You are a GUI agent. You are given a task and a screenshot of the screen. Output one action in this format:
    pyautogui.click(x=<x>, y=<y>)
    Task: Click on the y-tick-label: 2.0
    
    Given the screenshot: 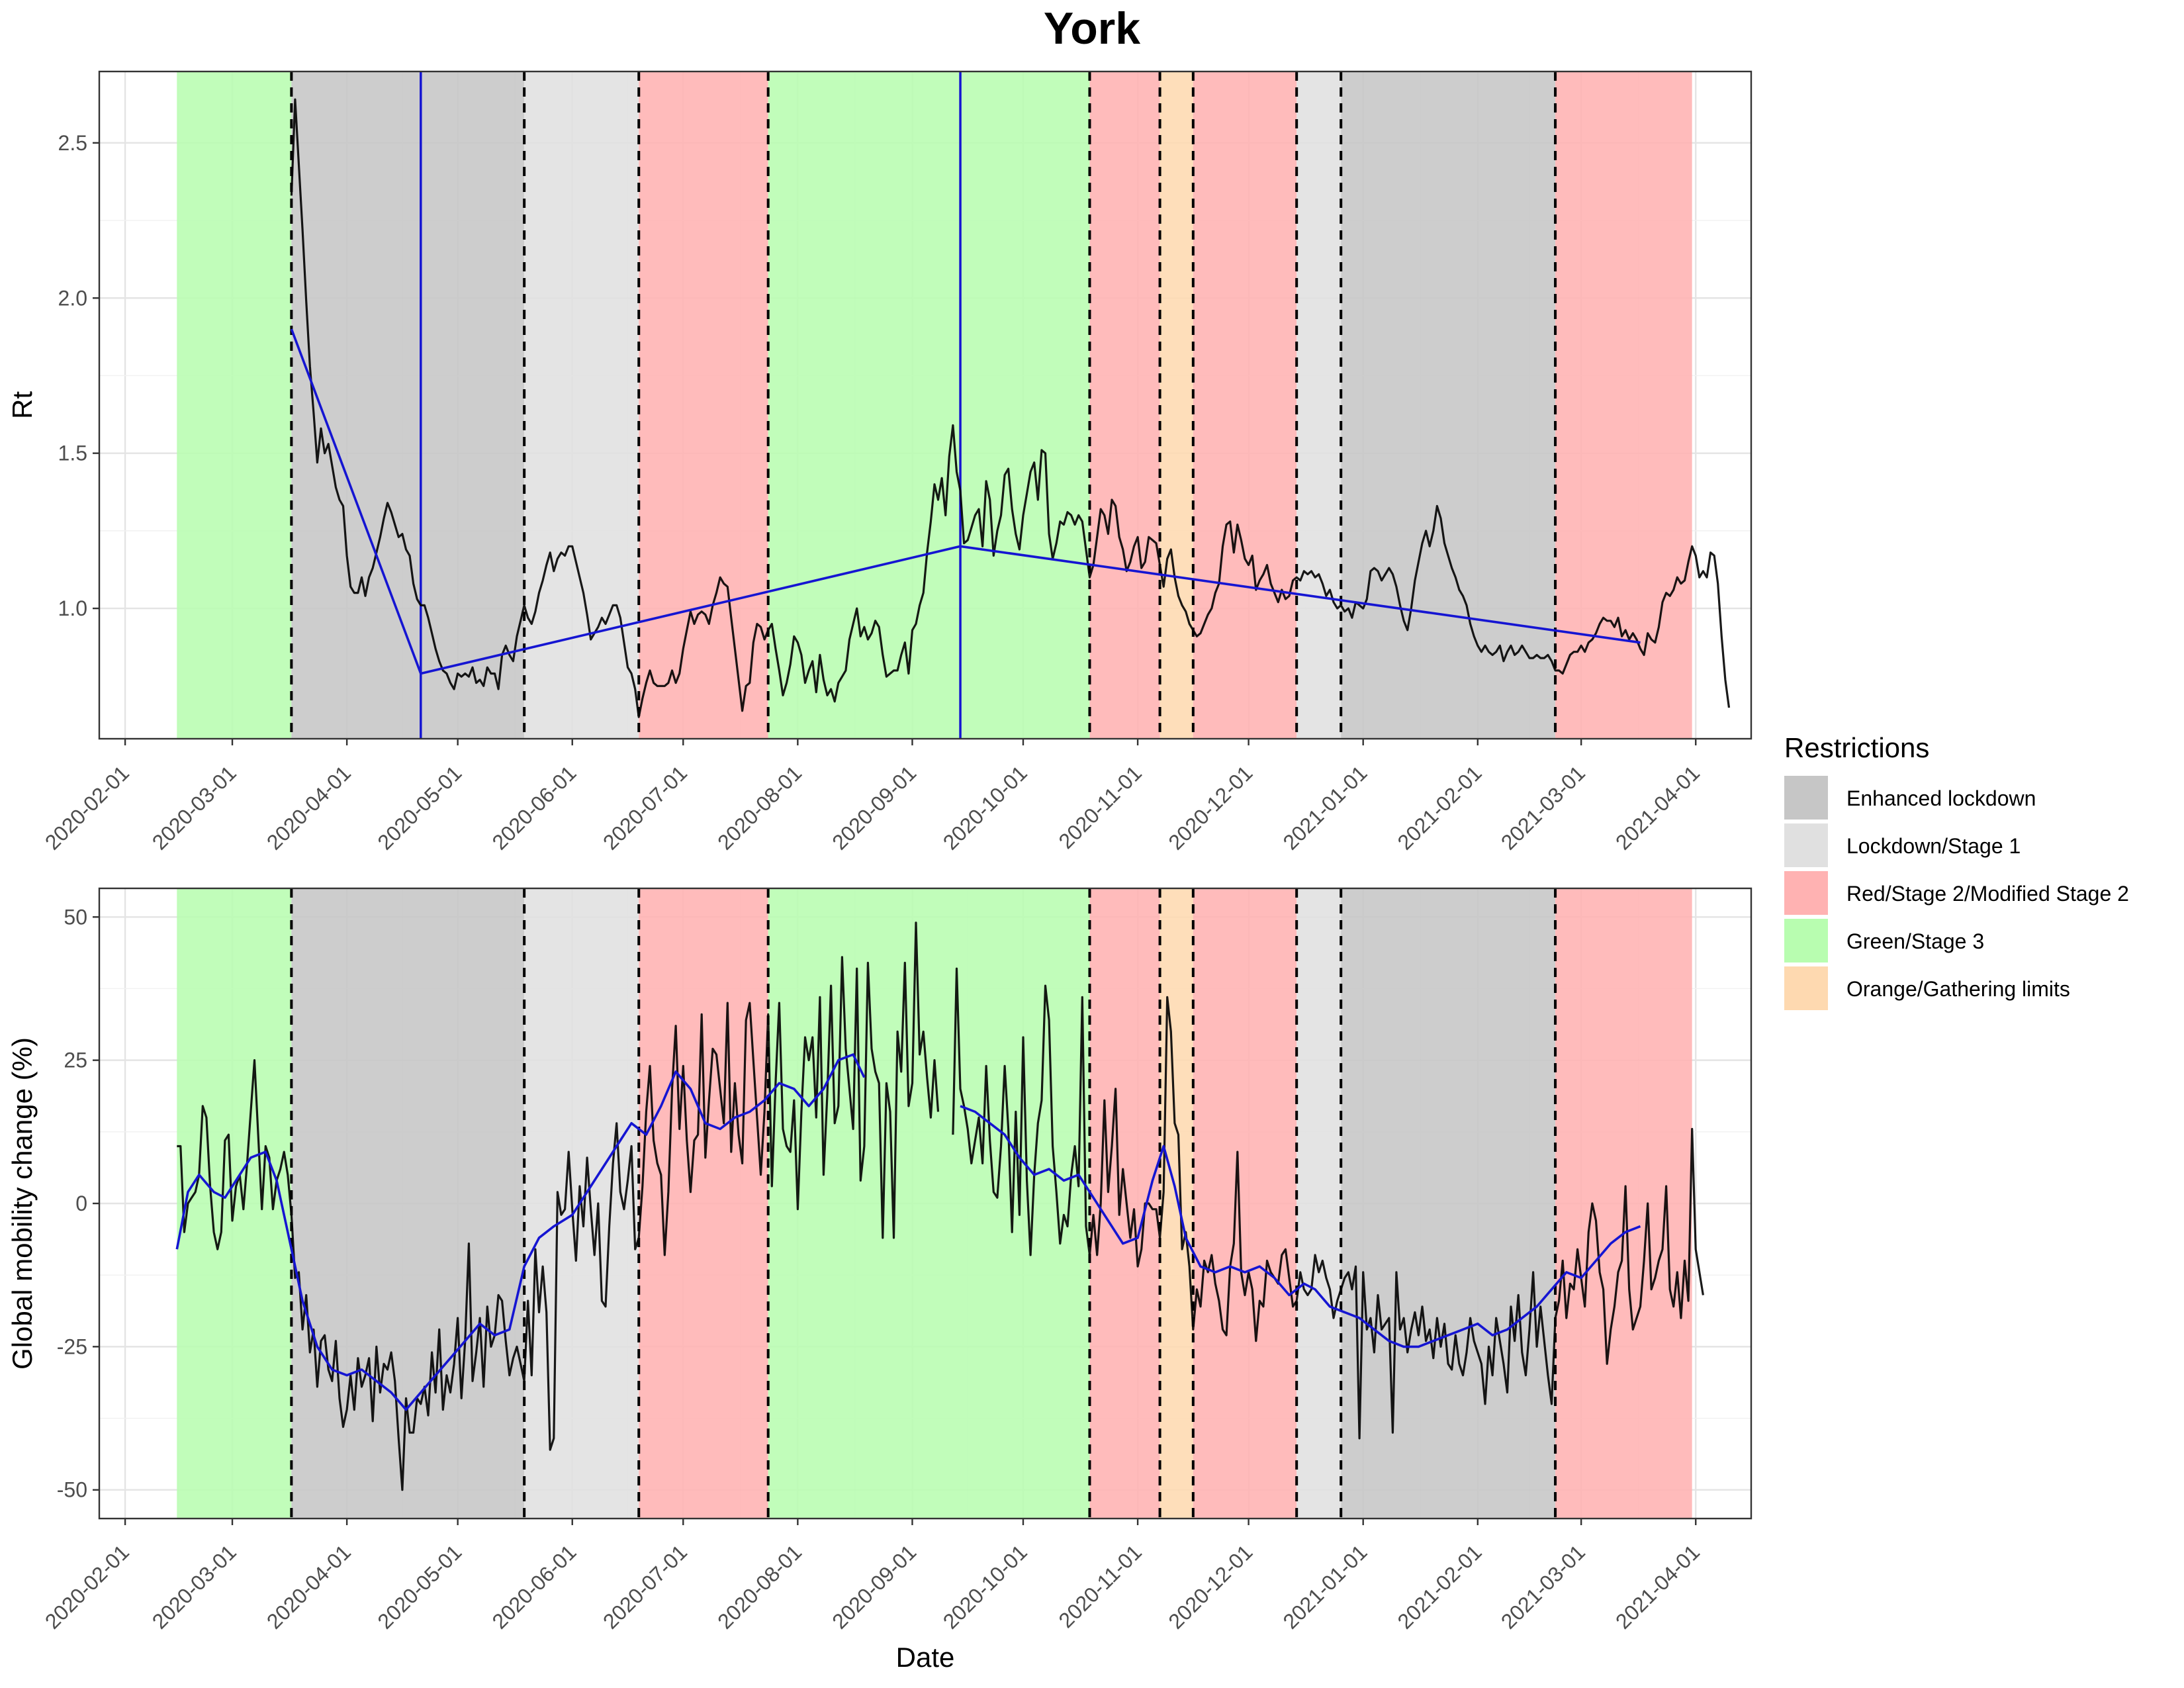 What is the action you would take?
    pyautogui.click(x=72, y=298)
    